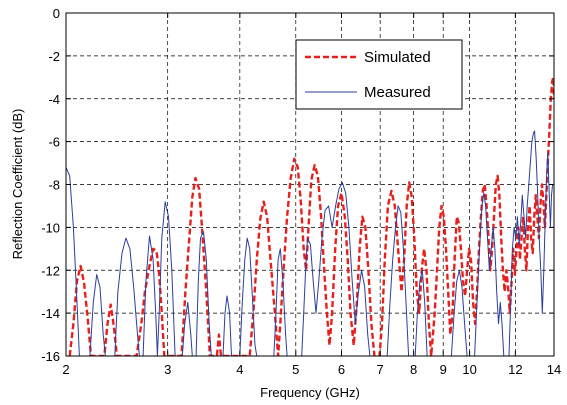 This screenshot has width=567, height=405. What do you see at coordinates (295, 369) in the screenshot?
I see `x-tick-label: 5` at bounding box center [295, 369].